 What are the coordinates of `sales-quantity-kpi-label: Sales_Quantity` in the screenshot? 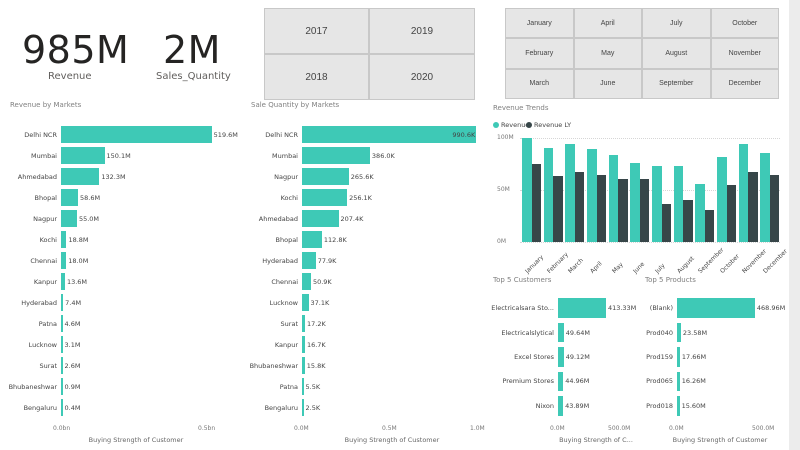 It's located at (193, 76).